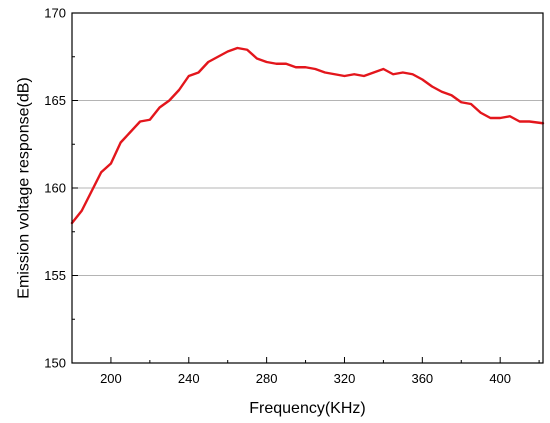 The width and height of the screenshot is (550, 423). Describe the element at coordinates (422, 378) in the screenshot. I see `x-tick-label-360: 360` at that location.